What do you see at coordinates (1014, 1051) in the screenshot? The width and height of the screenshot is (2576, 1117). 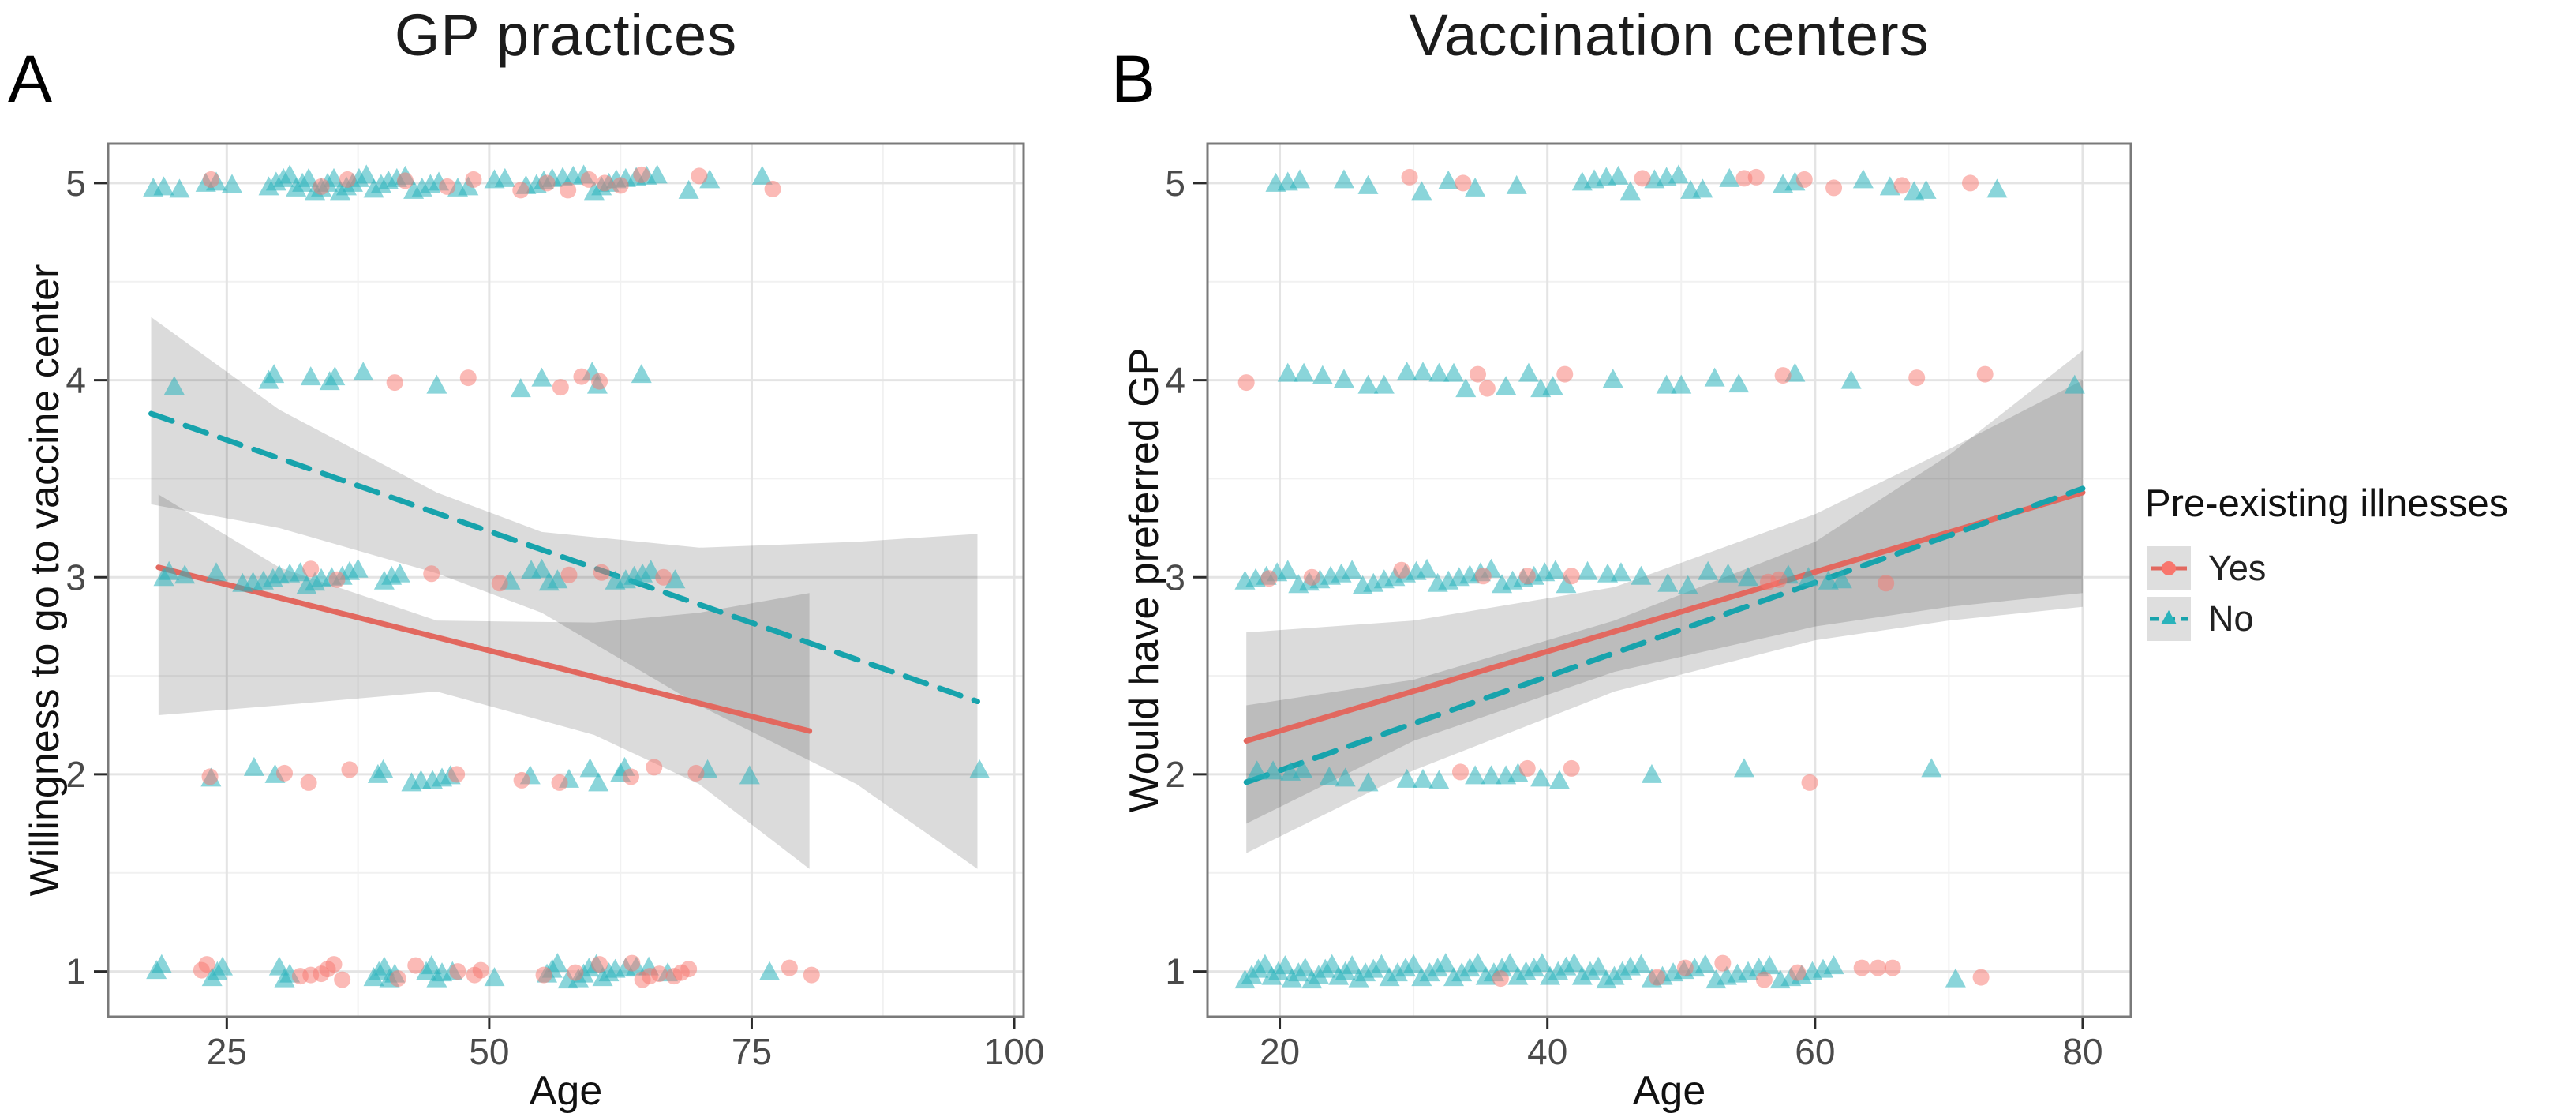 I see `svg-text: 100` at bounding box center [1014, 1051].